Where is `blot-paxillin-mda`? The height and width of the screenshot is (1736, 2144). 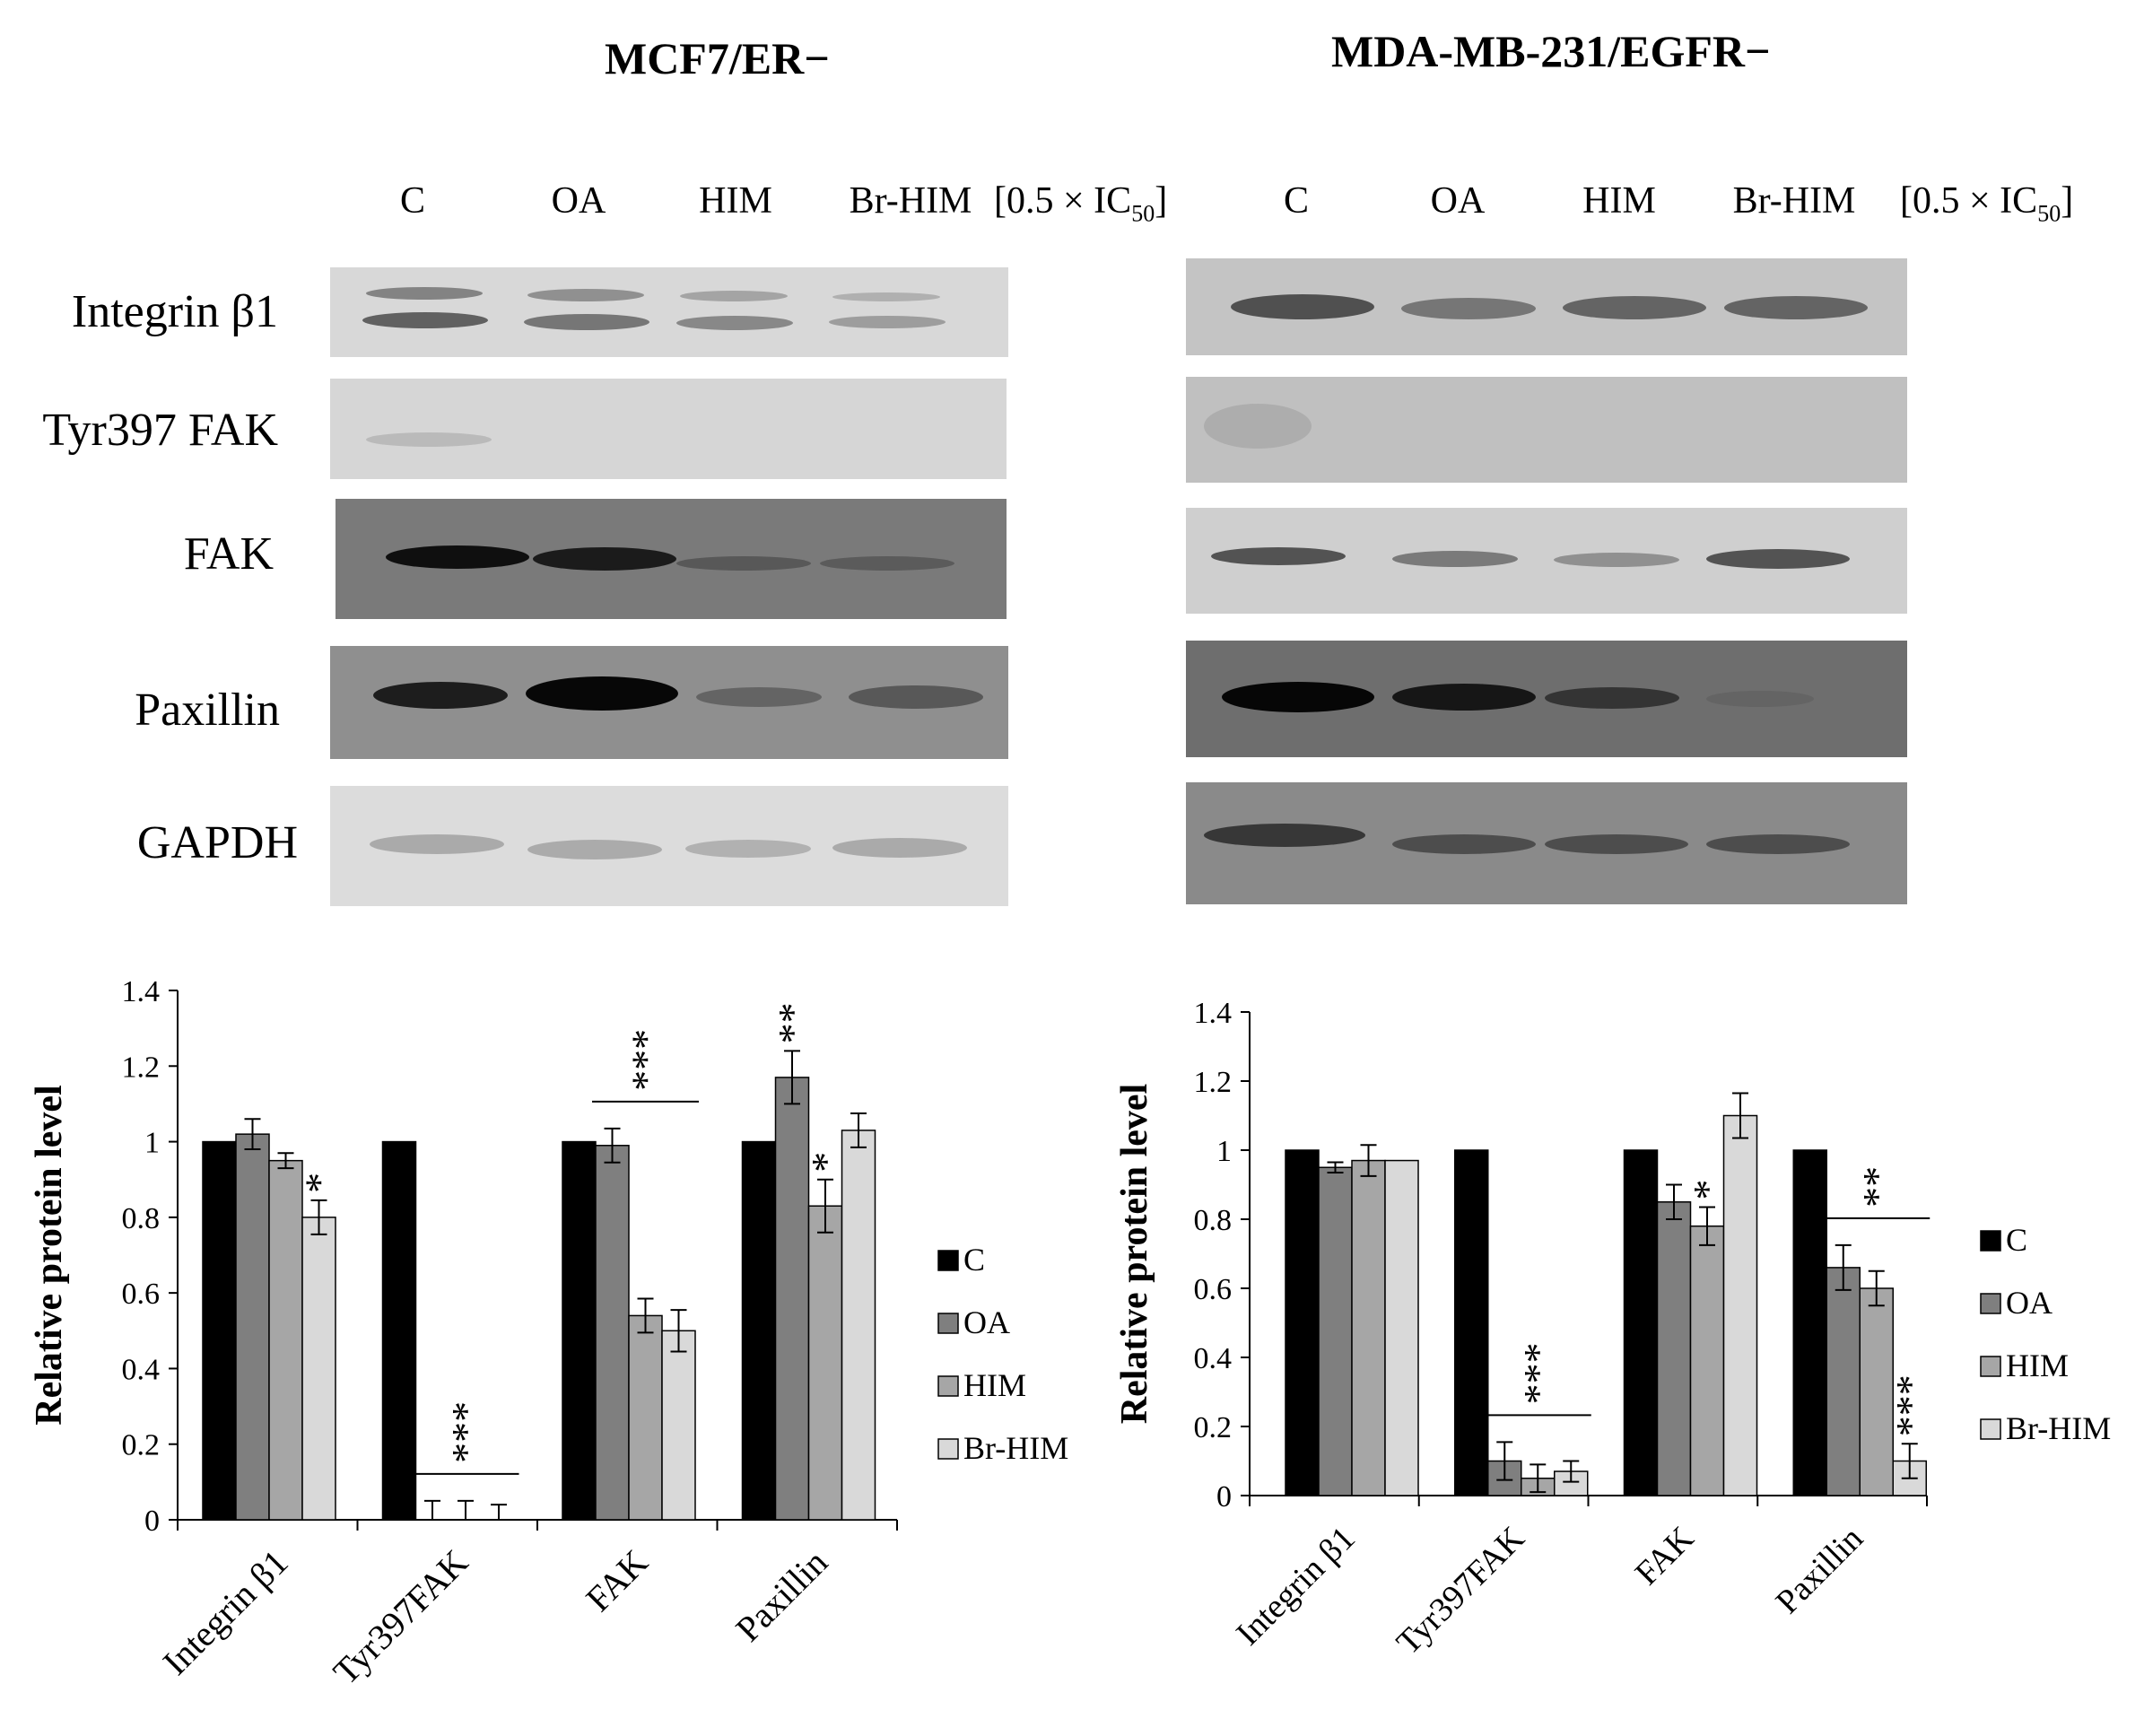 blot-paxillin-mda is located at coordinates (1546, 699).